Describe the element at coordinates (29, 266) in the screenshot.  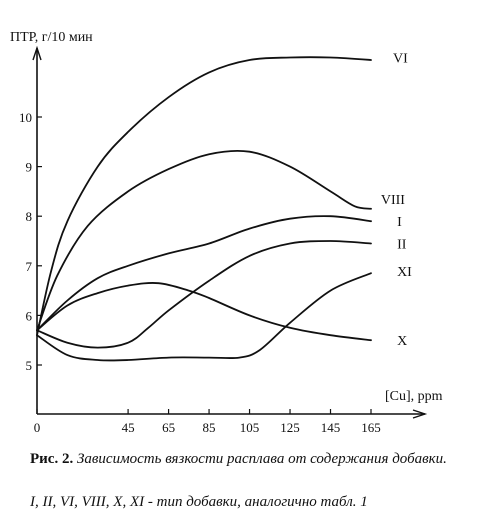
I see `y-tick-label: 7` at that location.